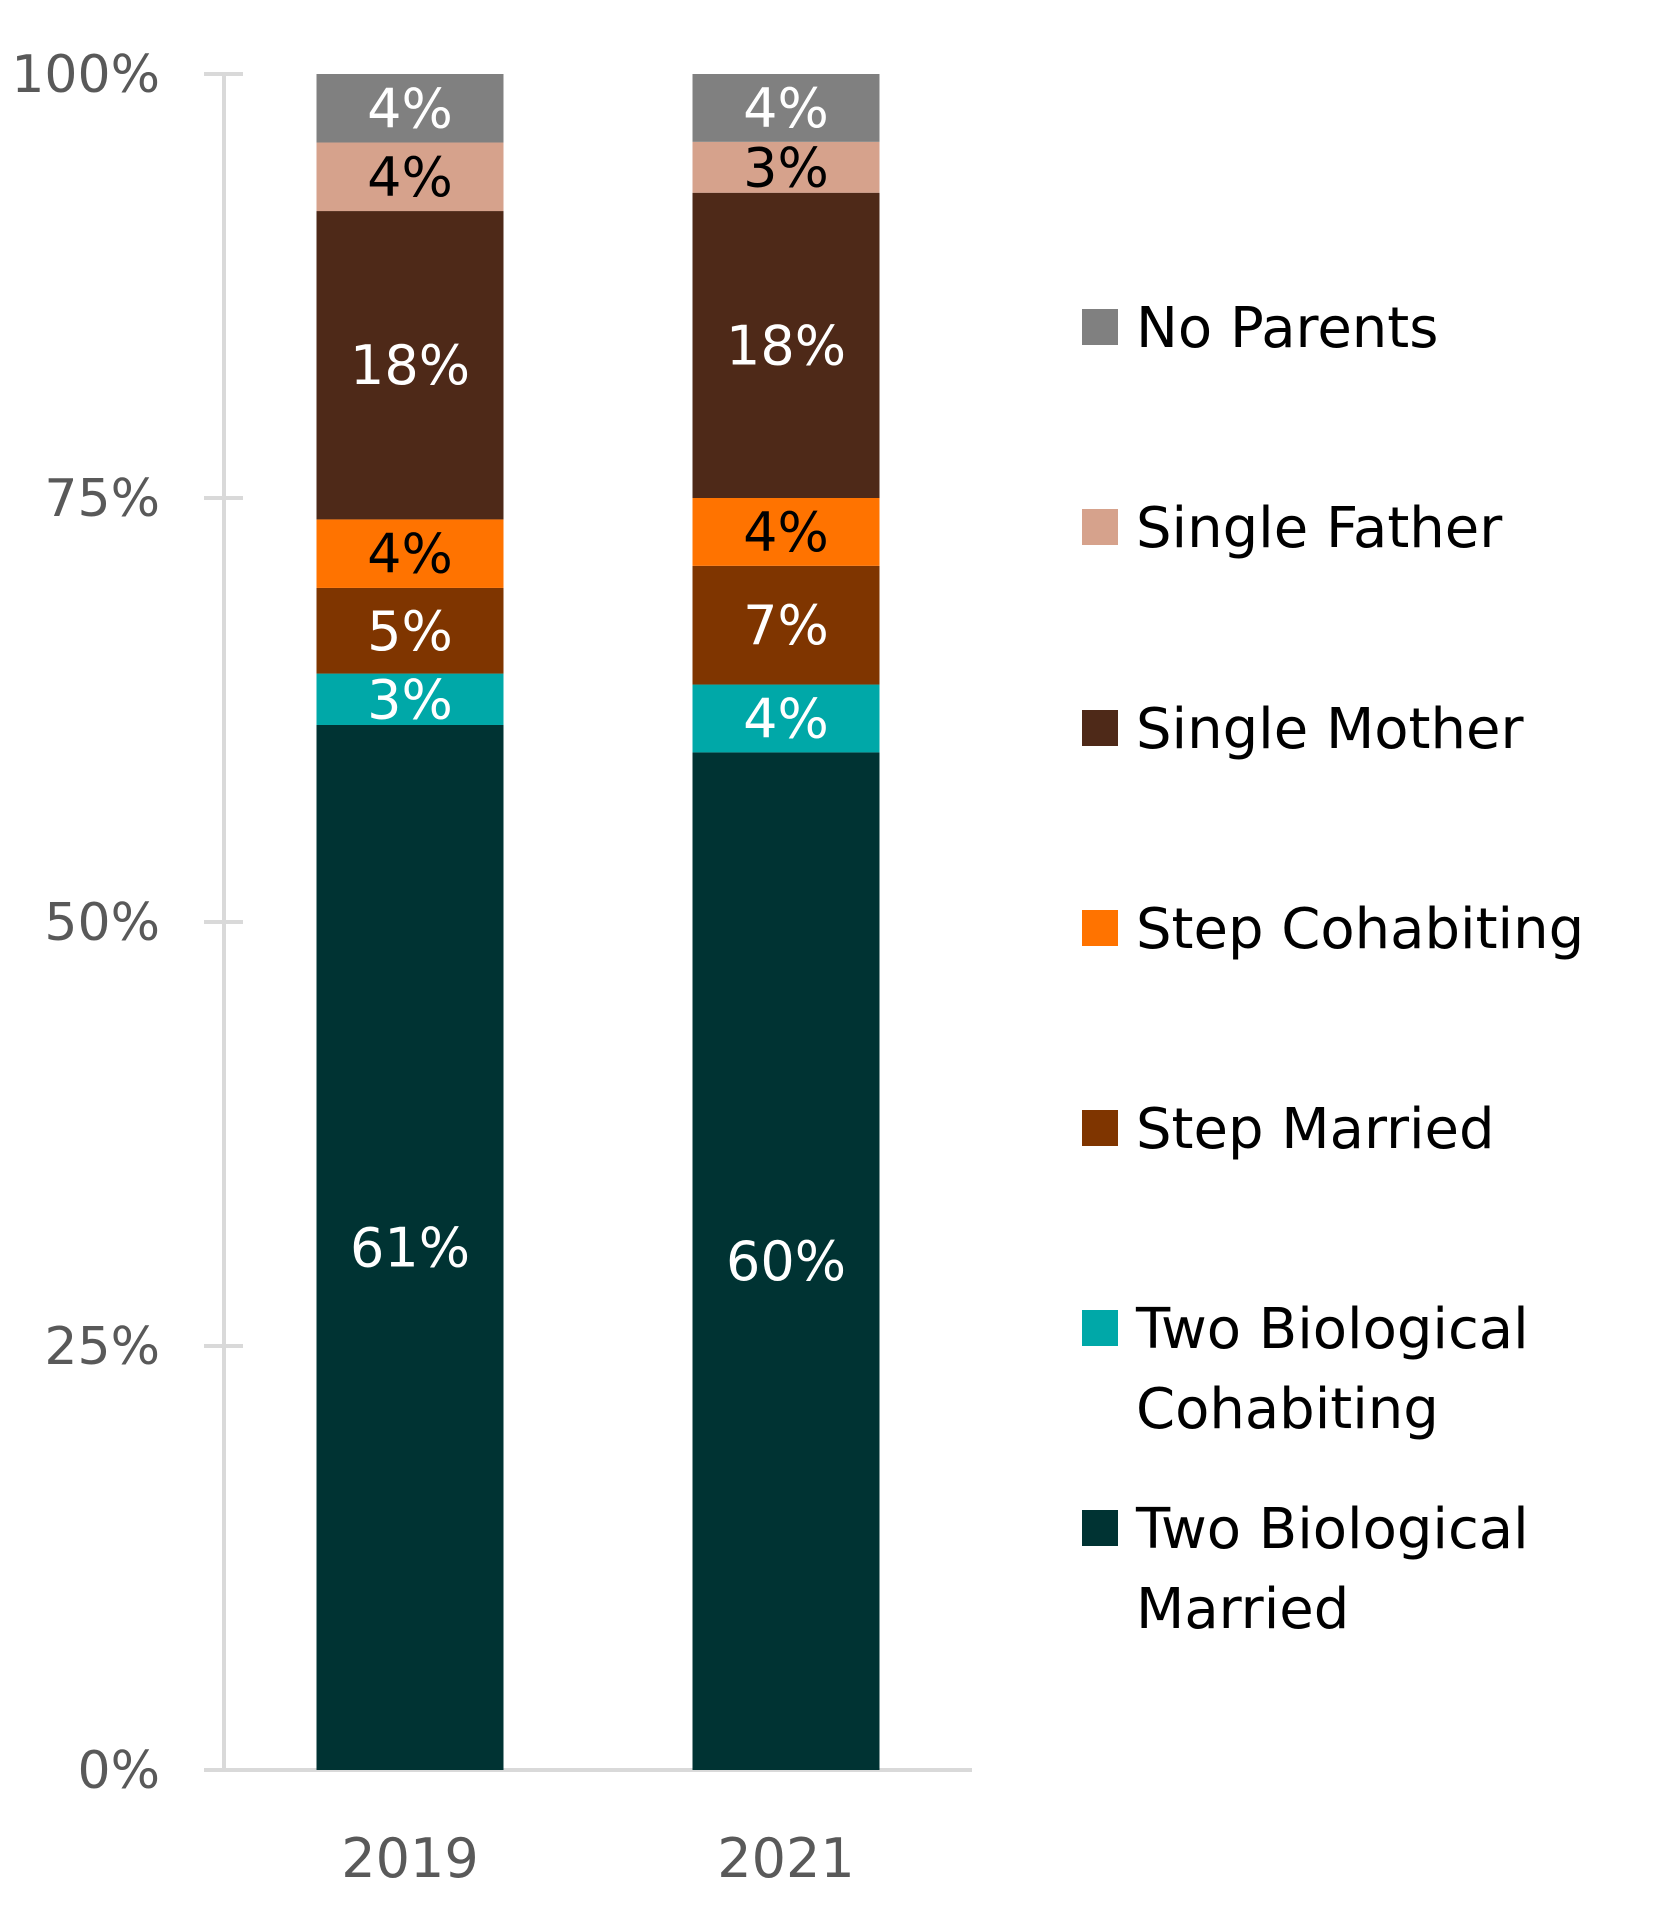 Image resolution: width=1680 pixels, height=1920 pixels. Describe the element at coordinates (785, 1858) in the screenshot. I see `x-category-label: 2021` at that location.